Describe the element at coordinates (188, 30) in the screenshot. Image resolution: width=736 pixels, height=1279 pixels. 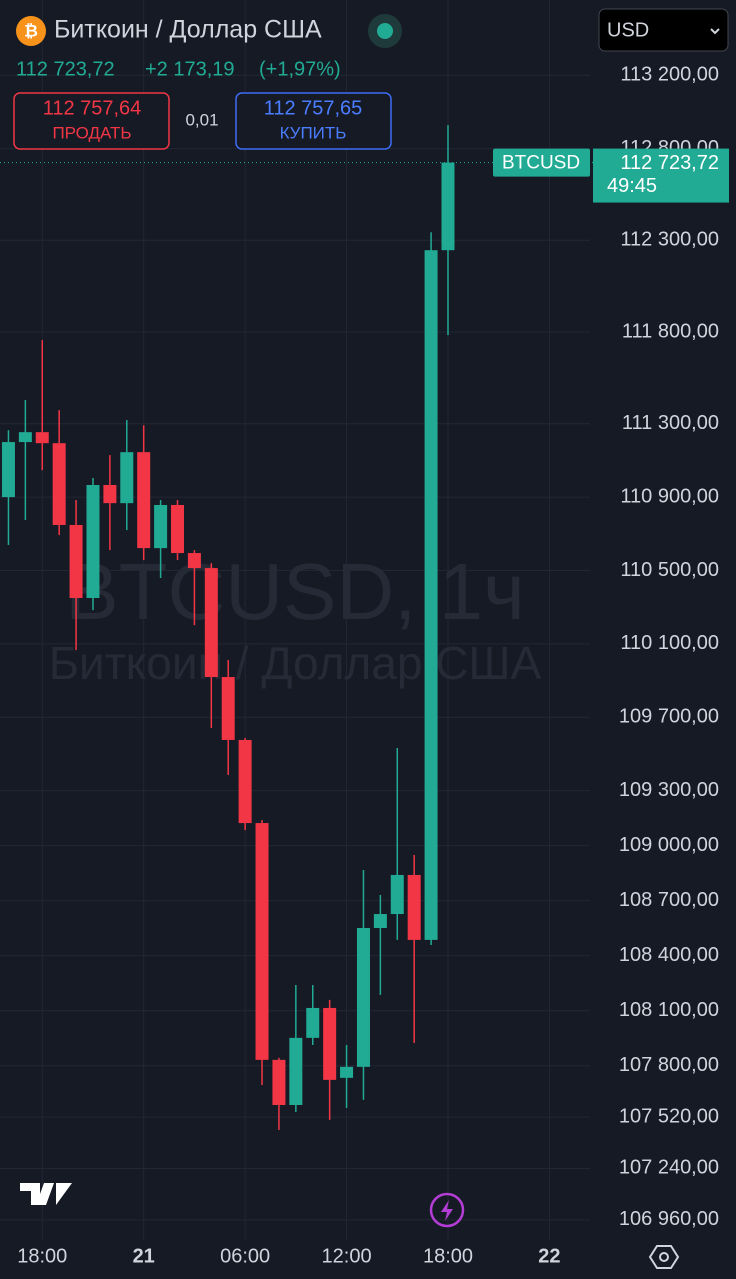
I see `title: Биткоин / Доллар США` at that location.